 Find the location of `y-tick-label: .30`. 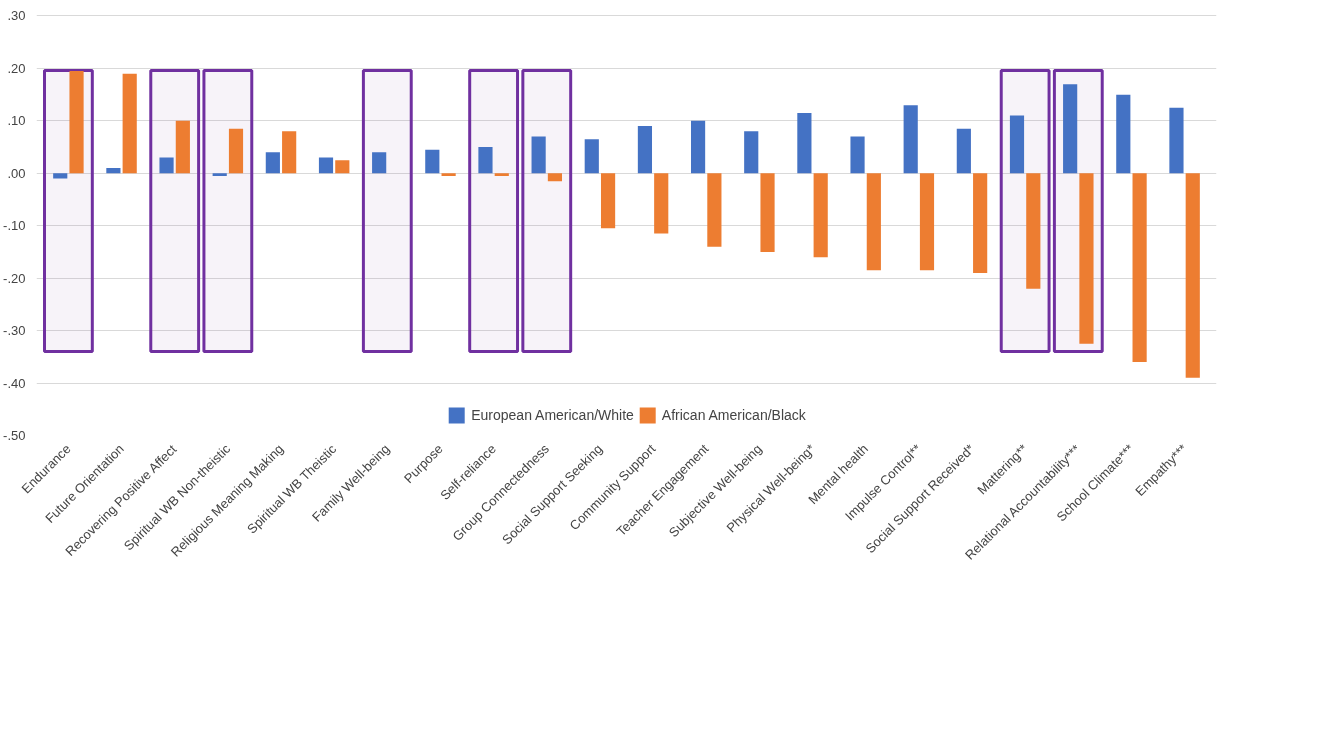

y-tick-label: .30 is located at coordinates (16, 16).